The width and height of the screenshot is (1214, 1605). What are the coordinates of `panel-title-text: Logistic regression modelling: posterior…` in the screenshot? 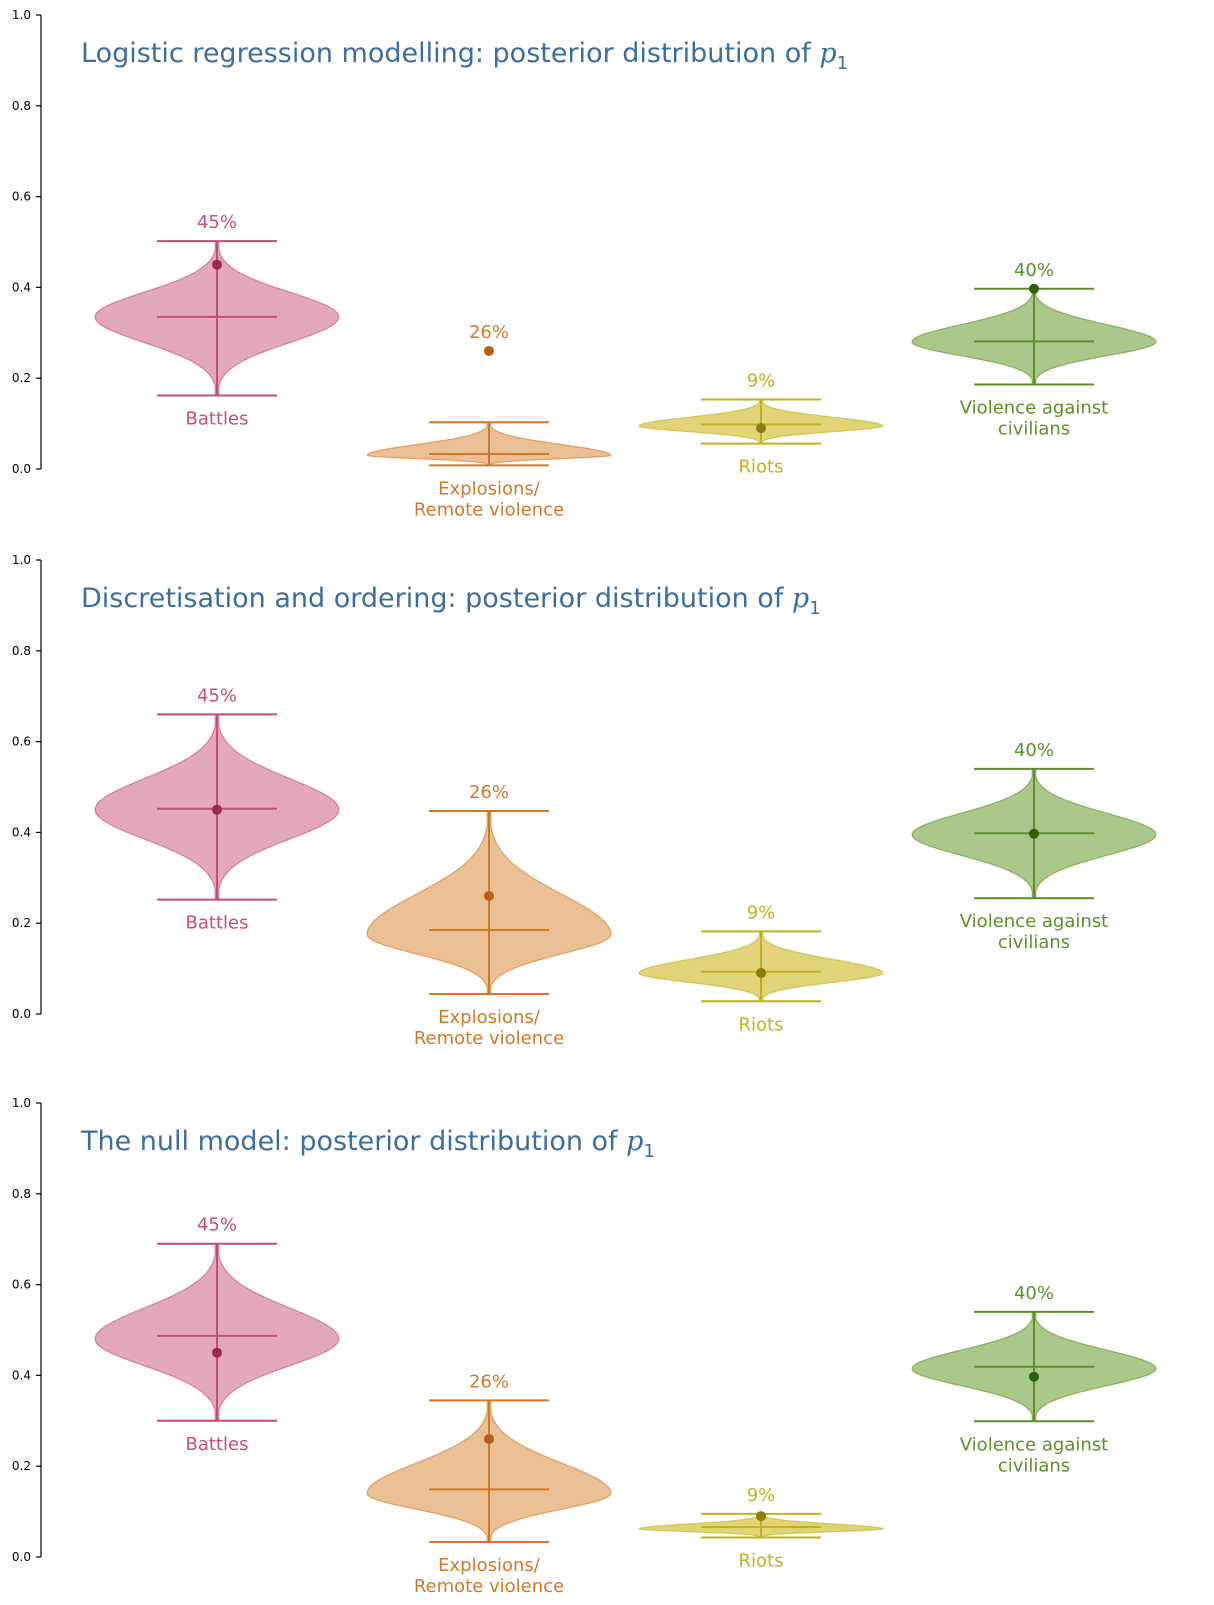 It's located at (450, 53).